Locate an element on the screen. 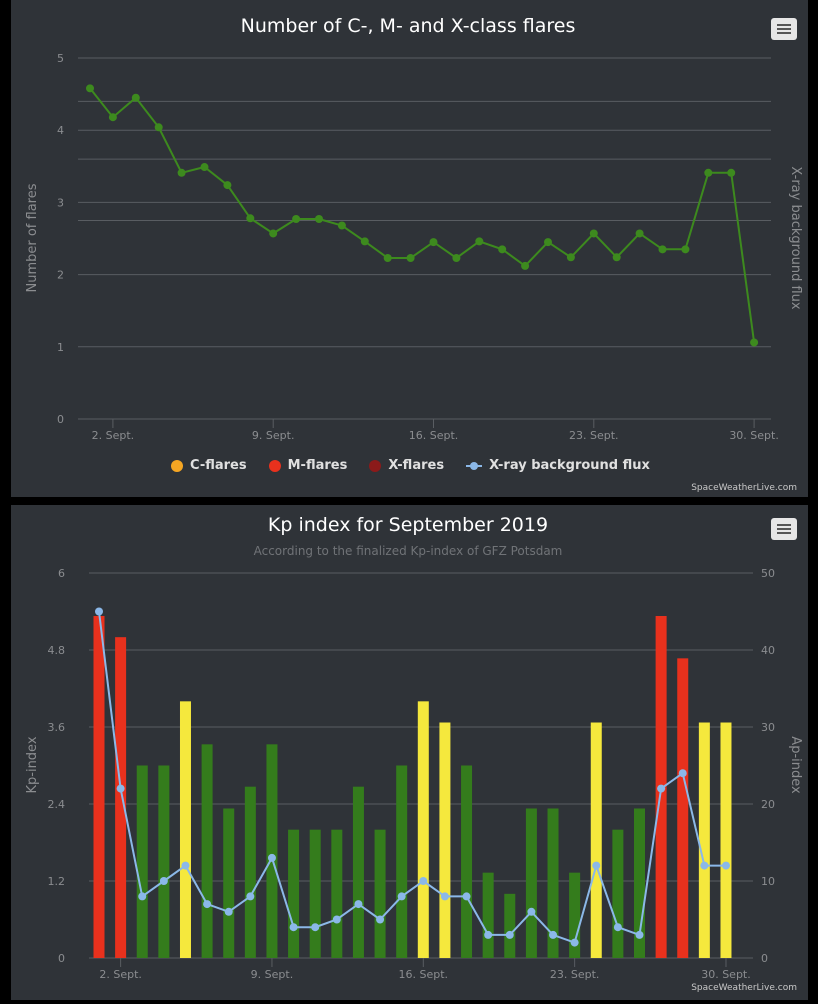 The image size is (818, 1004). kp-y-tick-label: 6 is located at coordinates (61, 573).